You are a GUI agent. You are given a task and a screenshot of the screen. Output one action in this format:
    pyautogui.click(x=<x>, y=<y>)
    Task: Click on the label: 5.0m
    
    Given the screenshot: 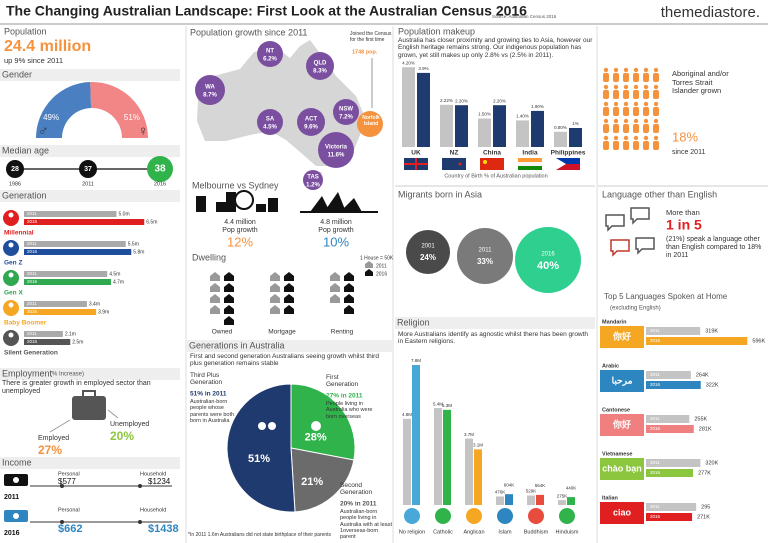 What is the action you would take?
    pyautogui.click(x=124, y=214)
    